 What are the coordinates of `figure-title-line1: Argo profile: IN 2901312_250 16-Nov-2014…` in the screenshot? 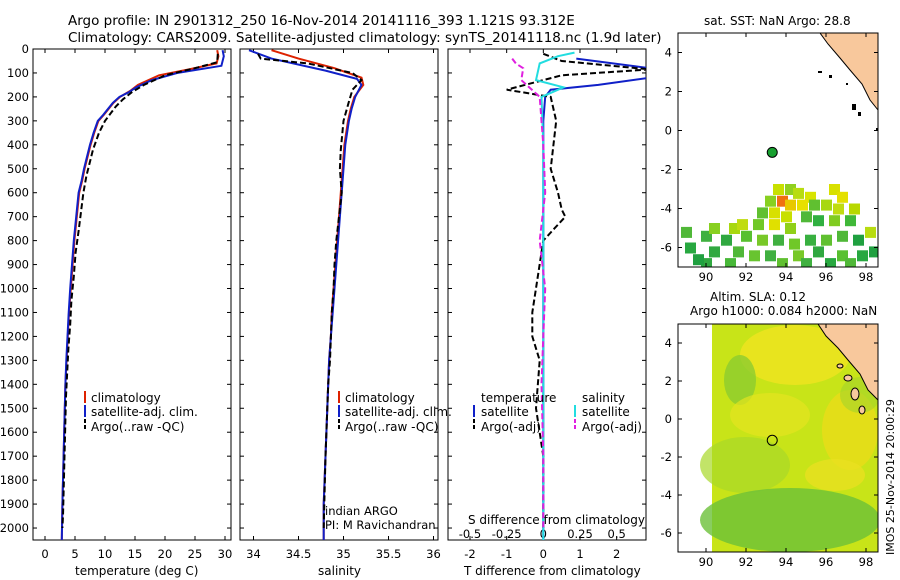 It's located at (321, 21).